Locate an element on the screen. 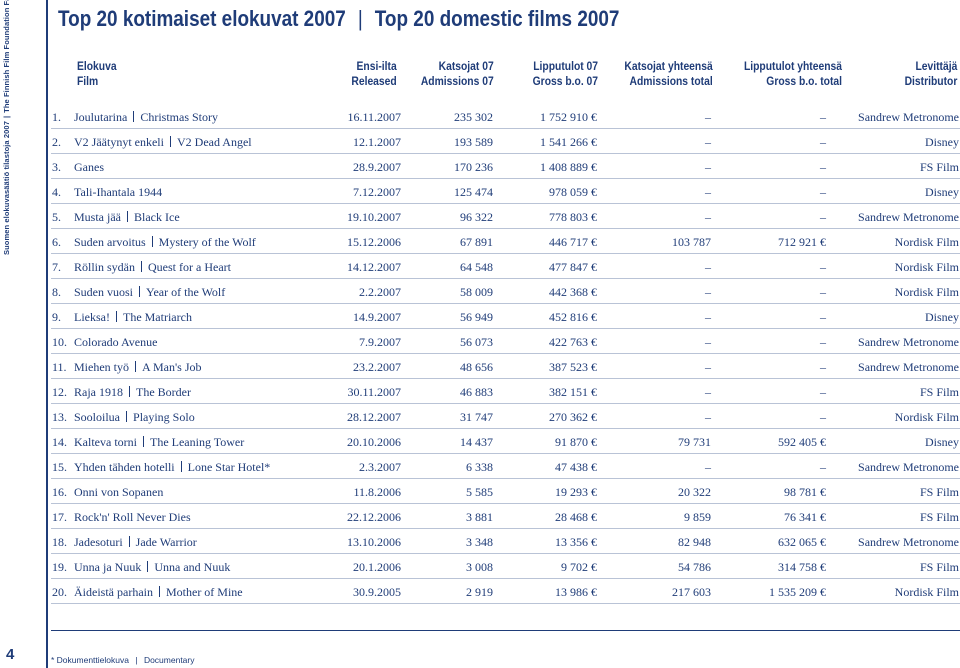 The height and width of the screenshot is (668, 960). footnote: * Dokumenttielokuva | Documentary is located at coordinates (123, 660).